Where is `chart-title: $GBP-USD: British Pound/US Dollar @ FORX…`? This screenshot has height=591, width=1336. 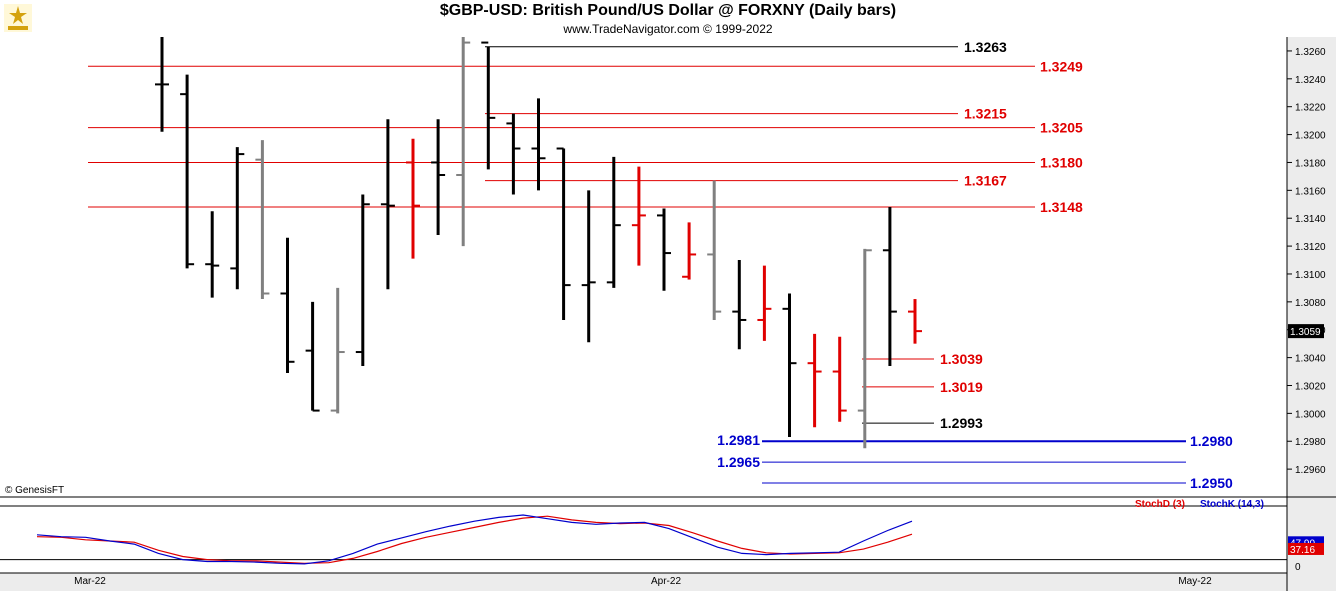
chart-title: $GBP-USD: British Pound/US Dollar @ FORX… is located at coordinates (668, 10).